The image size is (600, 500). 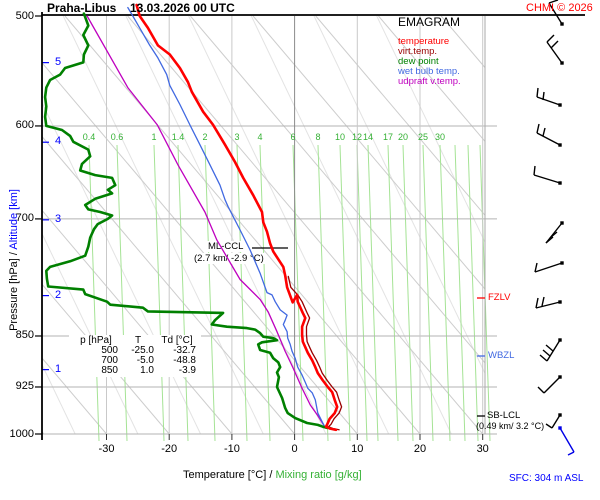 What do you see at coordinates (96, 340) in the screenshot?
I see `table-header-cell: p [hPa]` at bounding box center [96, 340].